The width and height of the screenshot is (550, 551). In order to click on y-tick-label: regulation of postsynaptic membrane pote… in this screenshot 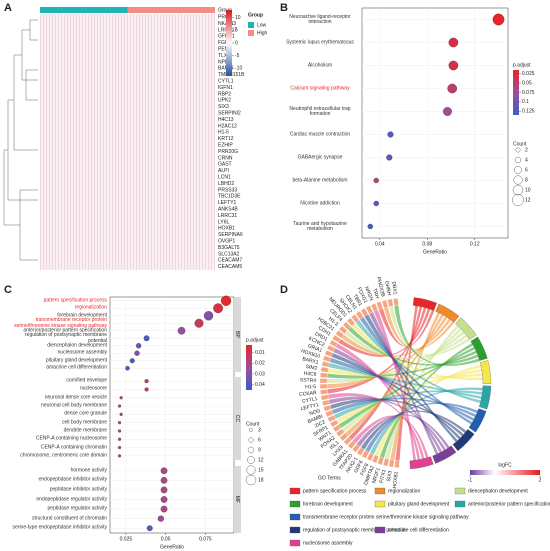, I will do `click(66, 338)`.